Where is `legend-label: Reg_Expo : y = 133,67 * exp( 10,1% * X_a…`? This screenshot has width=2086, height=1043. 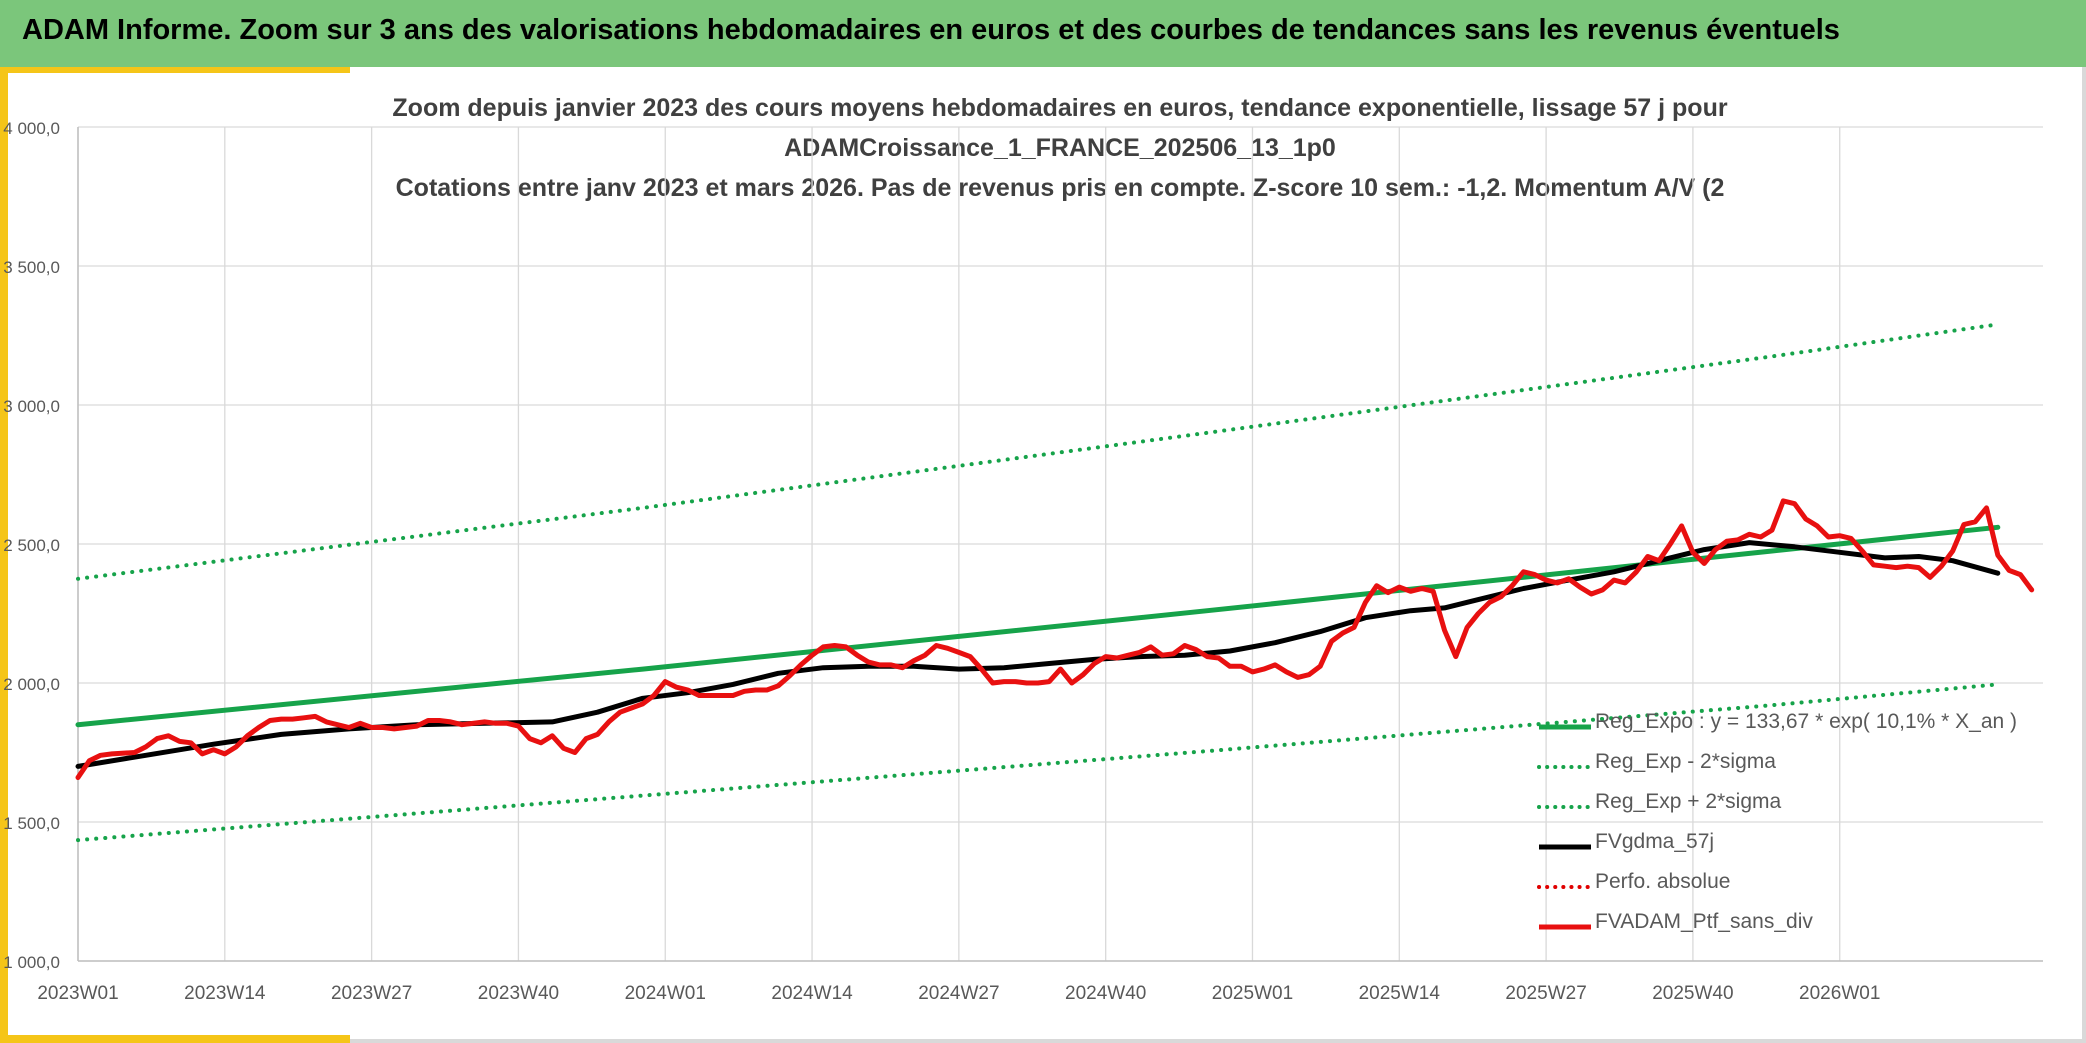 legend-label: Reg_Expo : y = 133,67 * exp( 10,1% * X_a… is located at coordinates (1806, 721).